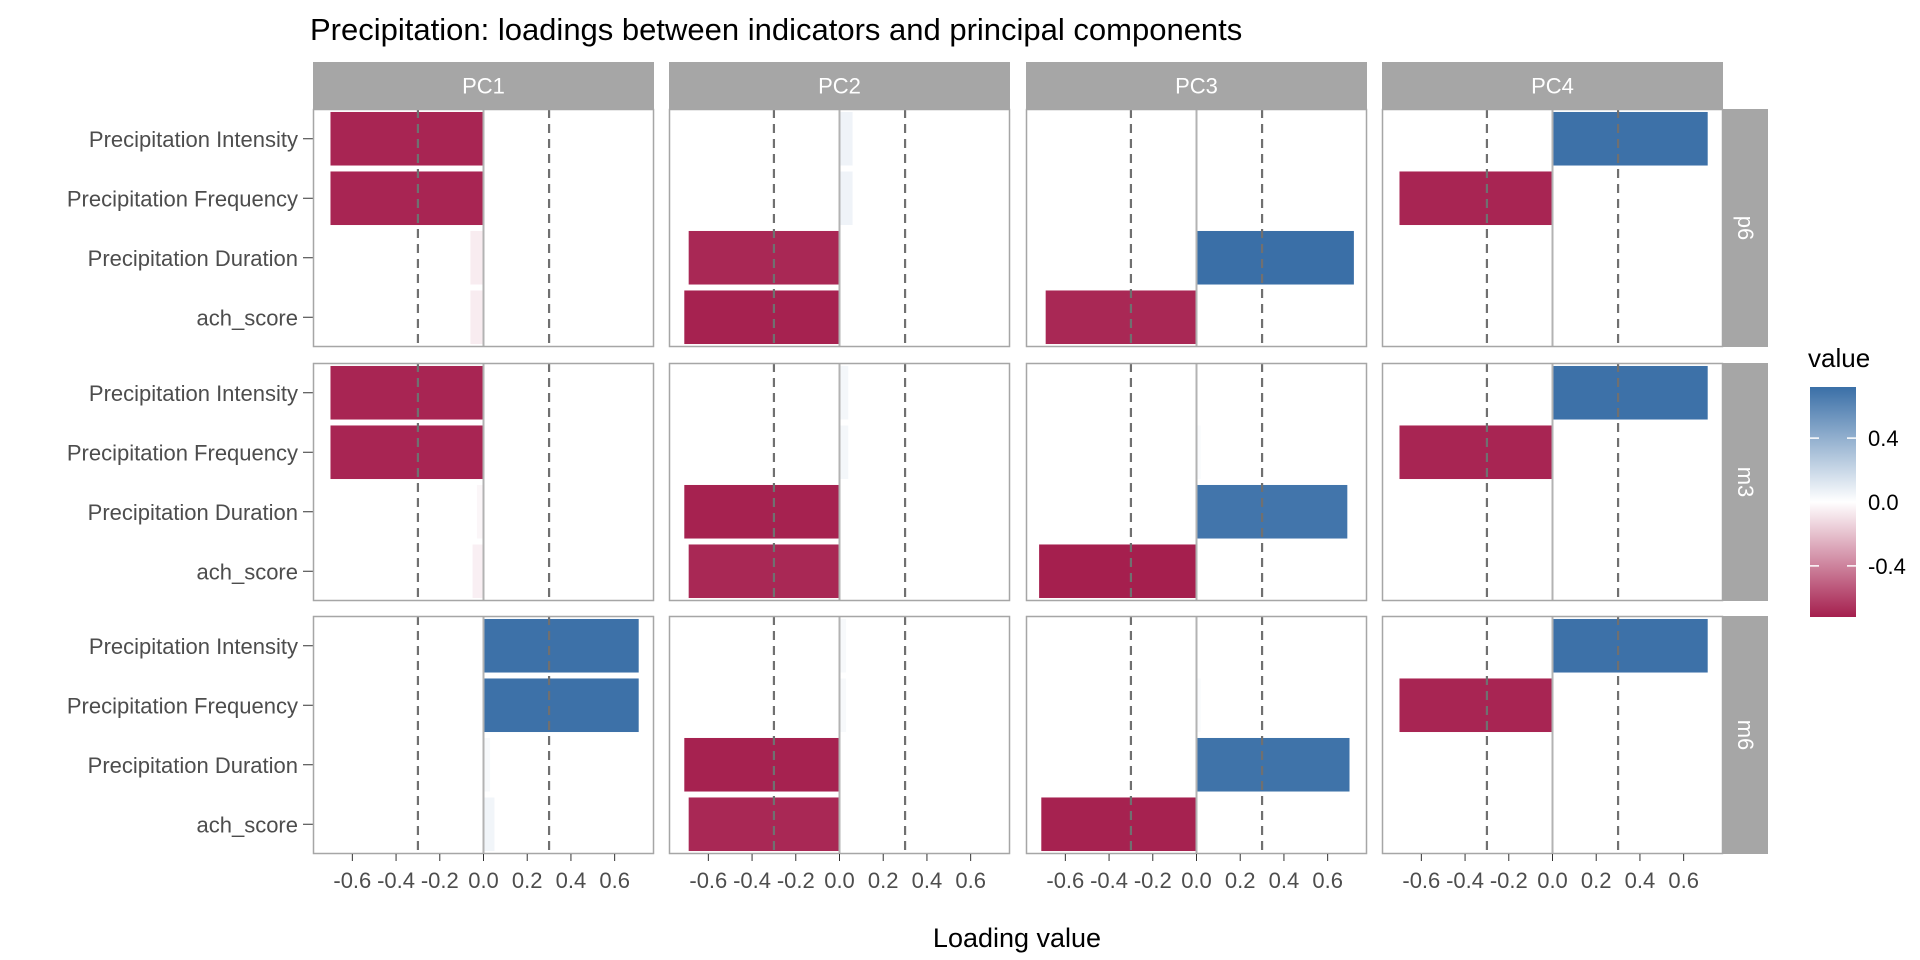 The image size is (1920, 960). Describe the element at coordinates (1887, 566) in the screenshot. I see `legend-tick-label: -0.4` at that location.